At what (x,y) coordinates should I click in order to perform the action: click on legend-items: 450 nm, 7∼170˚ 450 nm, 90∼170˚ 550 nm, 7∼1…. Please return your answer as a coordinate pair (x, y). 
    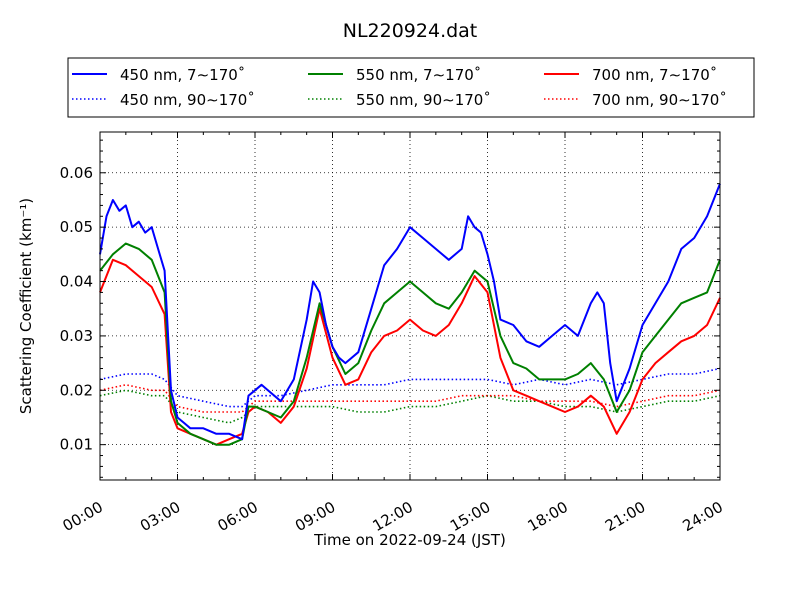
    Looking at the image, I should click on (399, 87).